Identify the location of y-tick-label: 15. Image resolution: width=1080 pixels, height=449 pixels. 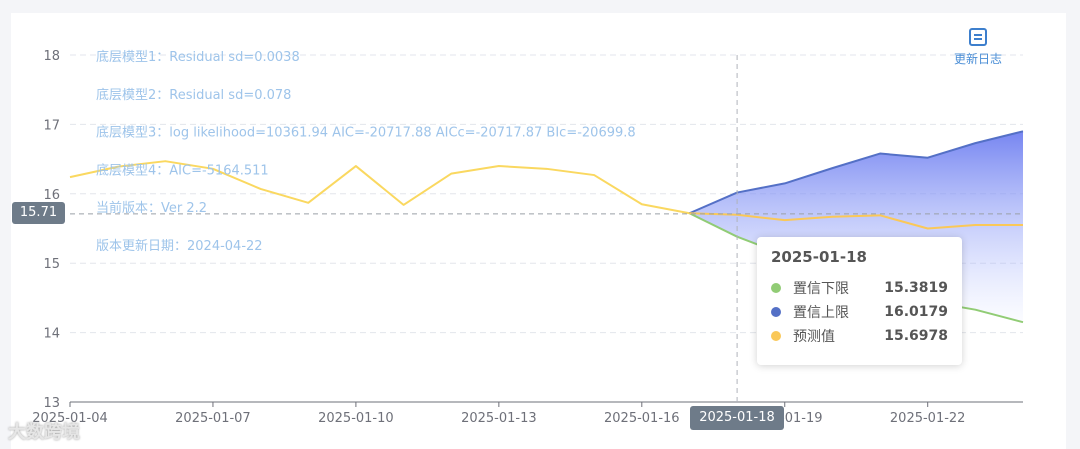
(51, 264).